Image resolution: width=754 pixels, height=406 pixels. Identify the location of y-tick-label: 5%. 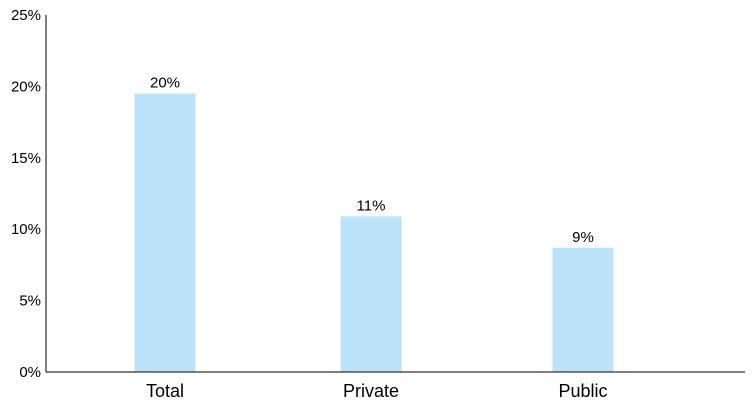
(30, 301).